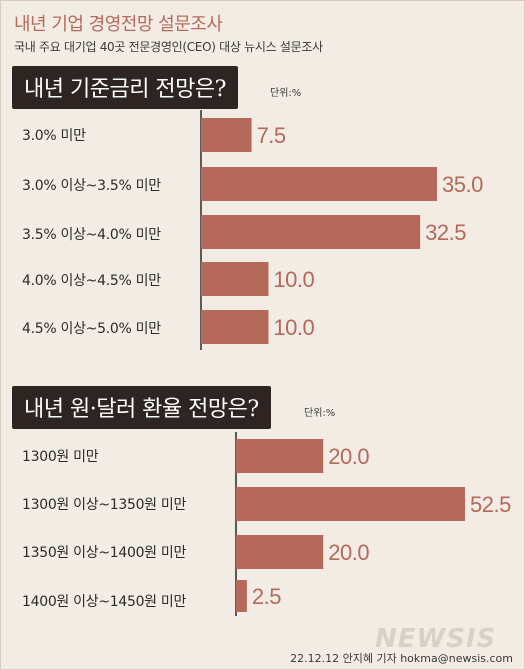 The width and height of the screenshot is (525, 670). What do you see at coordinates (168, 47) in the screenshot?
I see `page-subtitle: 국내 주요 대기업 40곳 전문경영인(CEO) 대상 뉴시스 설문조사` at bounding box center [168, 47].